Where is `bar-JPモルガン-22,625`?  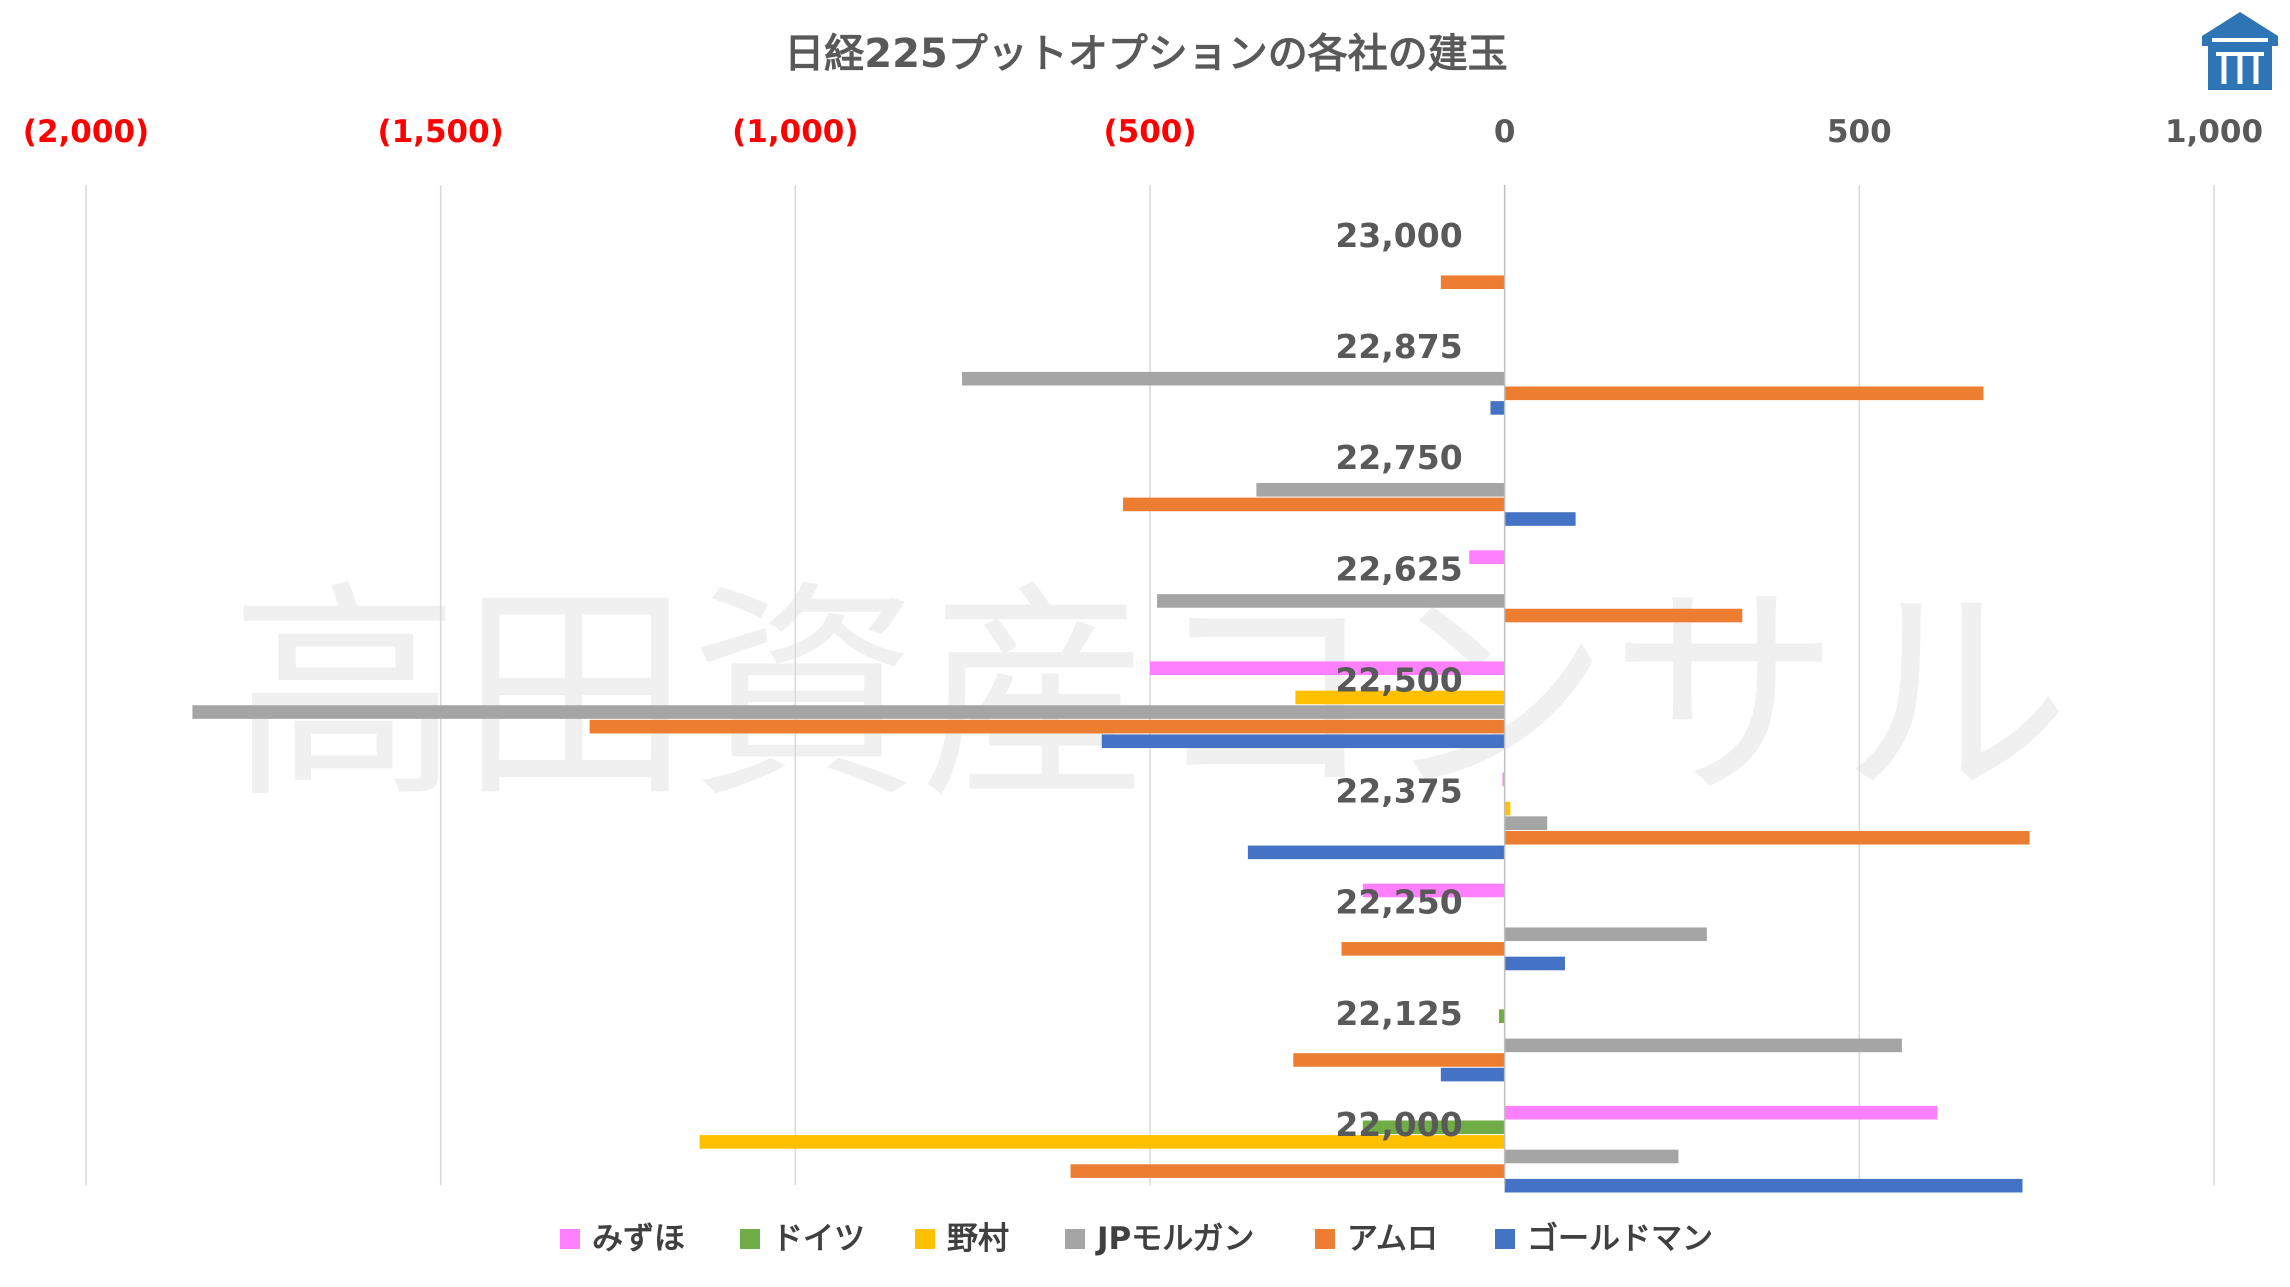 bar-JPモルガン-22,625 is located at coordinates (1331, 601).